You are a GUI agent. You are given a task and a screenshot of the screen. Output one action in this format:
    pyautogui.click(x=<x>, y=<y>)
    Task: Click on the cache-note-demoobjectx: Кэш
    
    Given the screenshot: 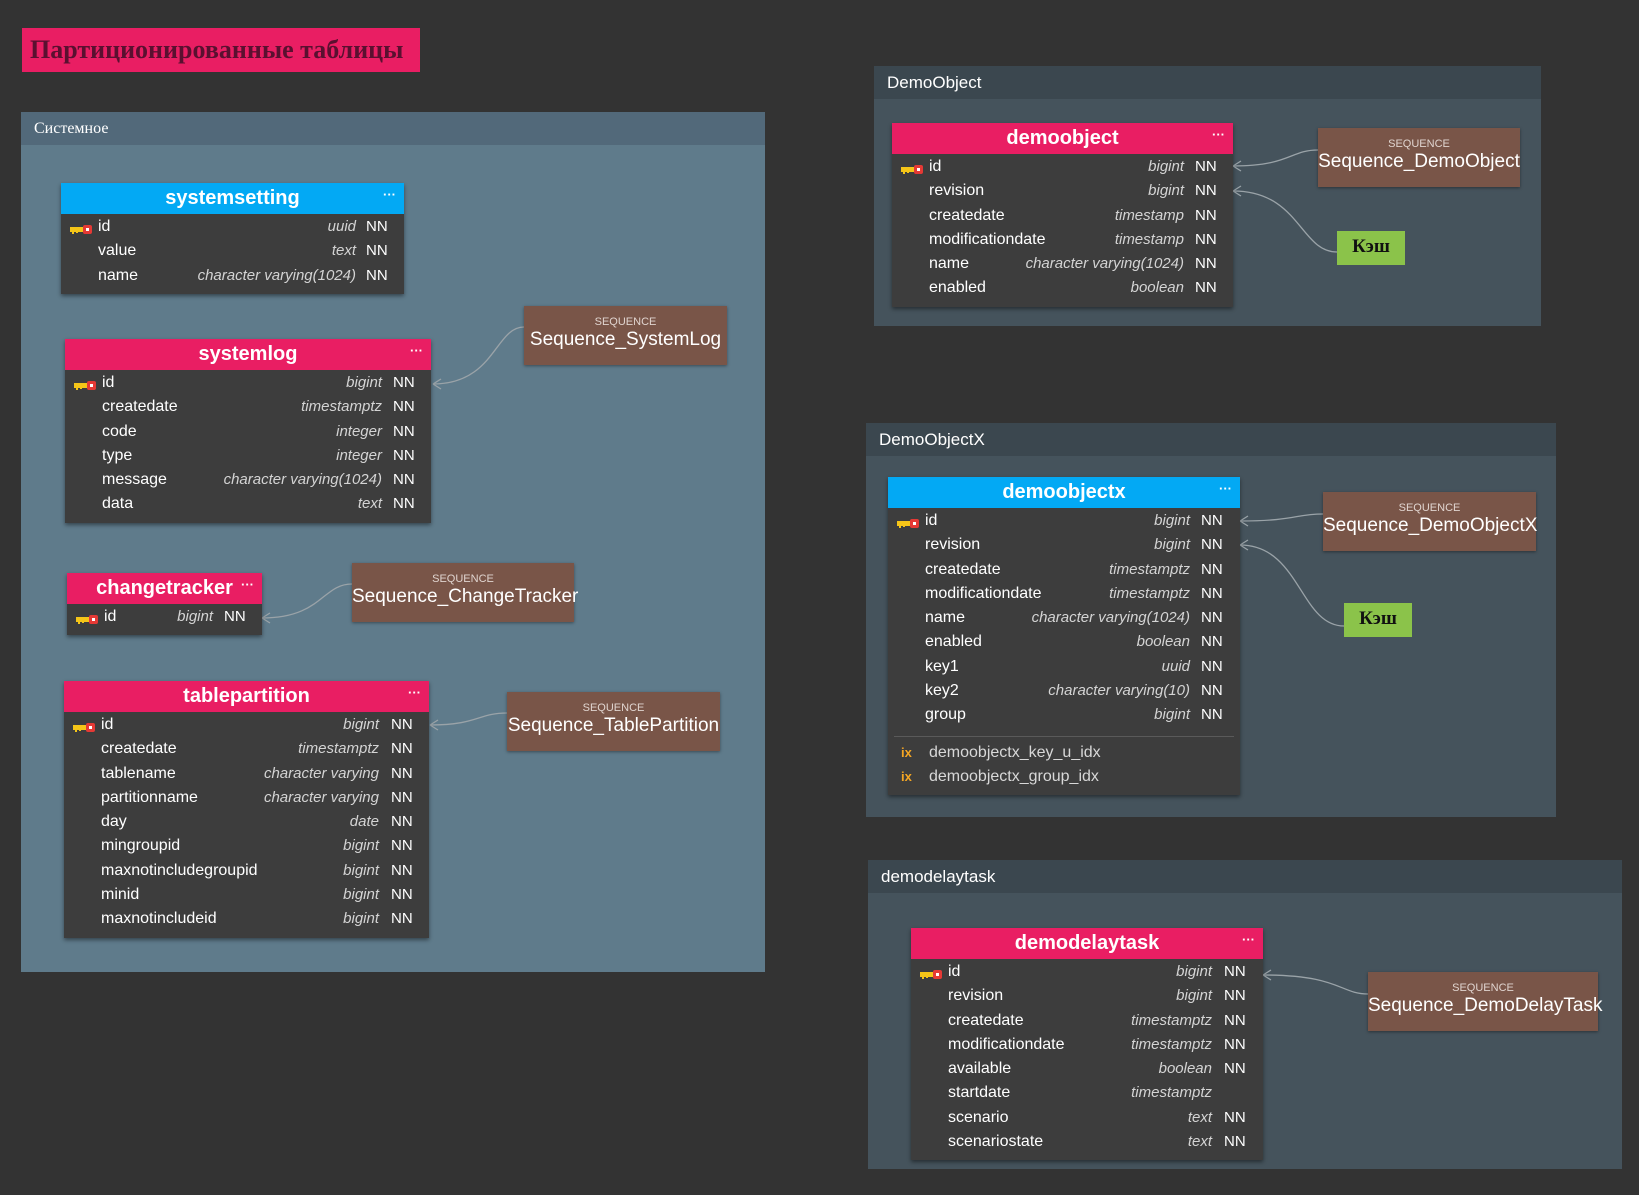 What is the action you would take?
    pyautogui.click(x=1378, y=620)
    